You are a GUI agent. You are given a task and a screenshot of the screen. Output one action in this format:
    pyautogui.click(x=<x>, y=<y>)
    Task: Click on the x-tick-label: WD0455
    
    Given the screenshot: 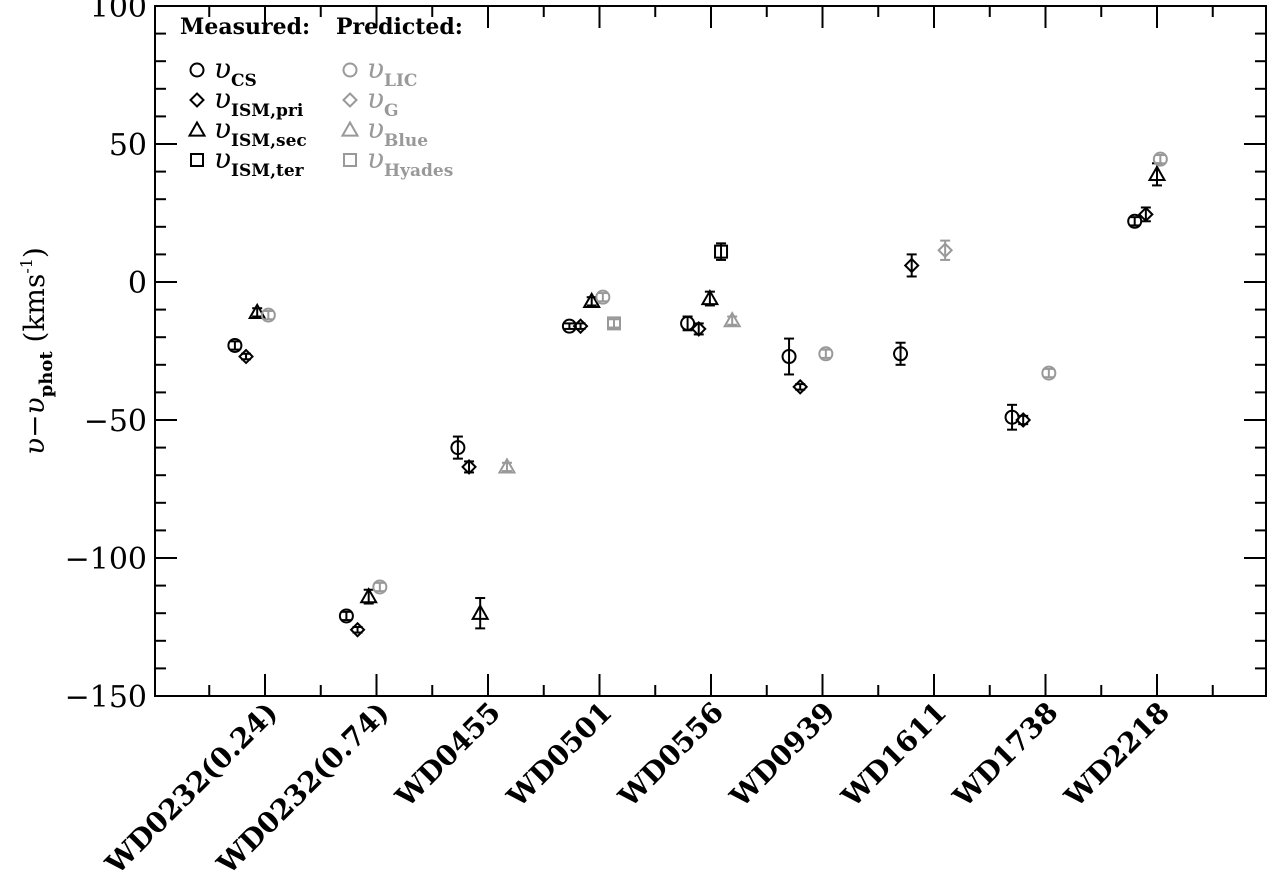 What is the action you would take?
    pyautogui.click(x=447, y=755)
    